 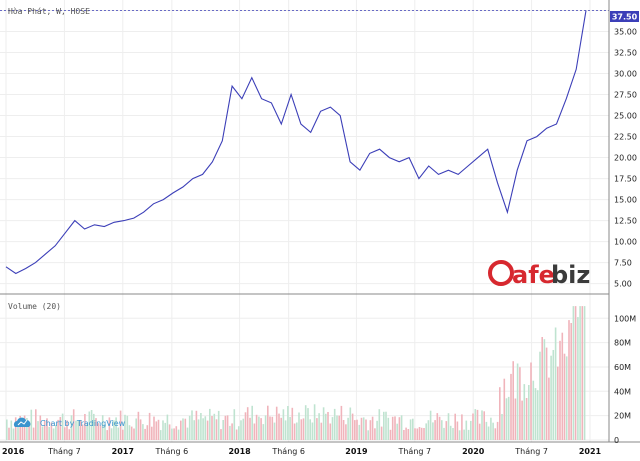 What do you see at coordinates (625, 158) in the screenshot?
I see `price-tick-label: 20.00` at bounding box center [625, 158].